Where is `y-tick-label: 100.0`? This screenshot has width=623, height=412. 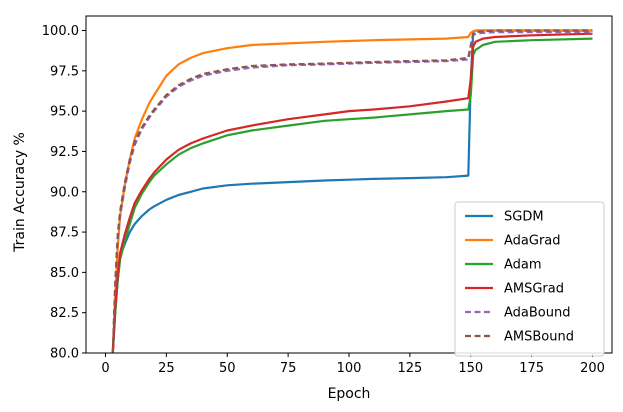 y-tick-label: 100.0 is located at coordinates (60, 31).